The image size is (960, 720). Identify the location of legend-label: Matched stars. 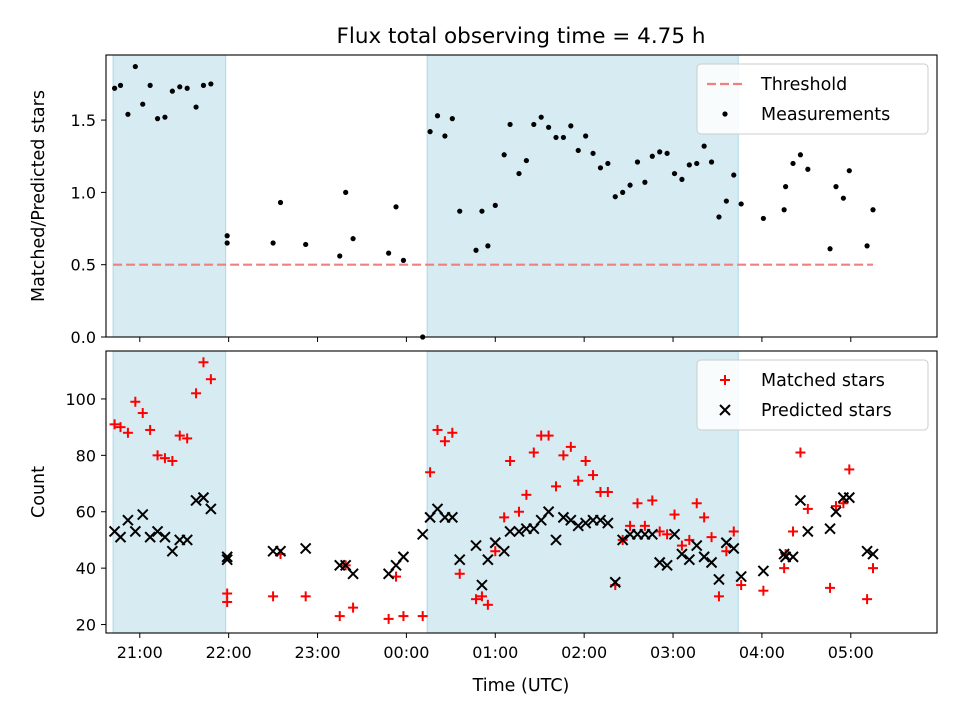
(823, 381).